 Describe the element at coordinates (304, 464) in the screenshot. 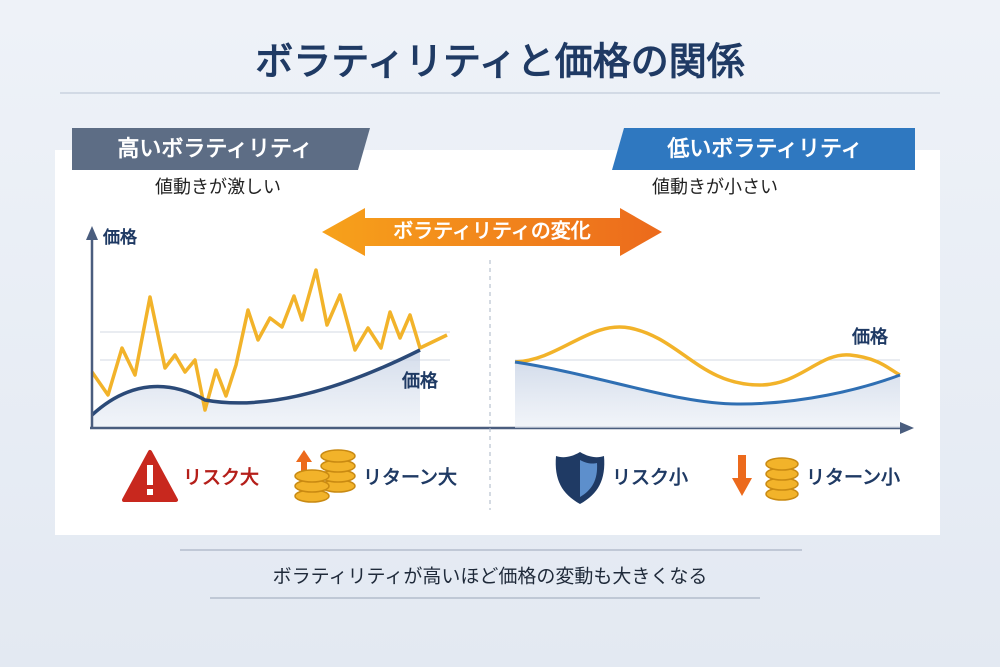

I see `up-arrow` at that location.